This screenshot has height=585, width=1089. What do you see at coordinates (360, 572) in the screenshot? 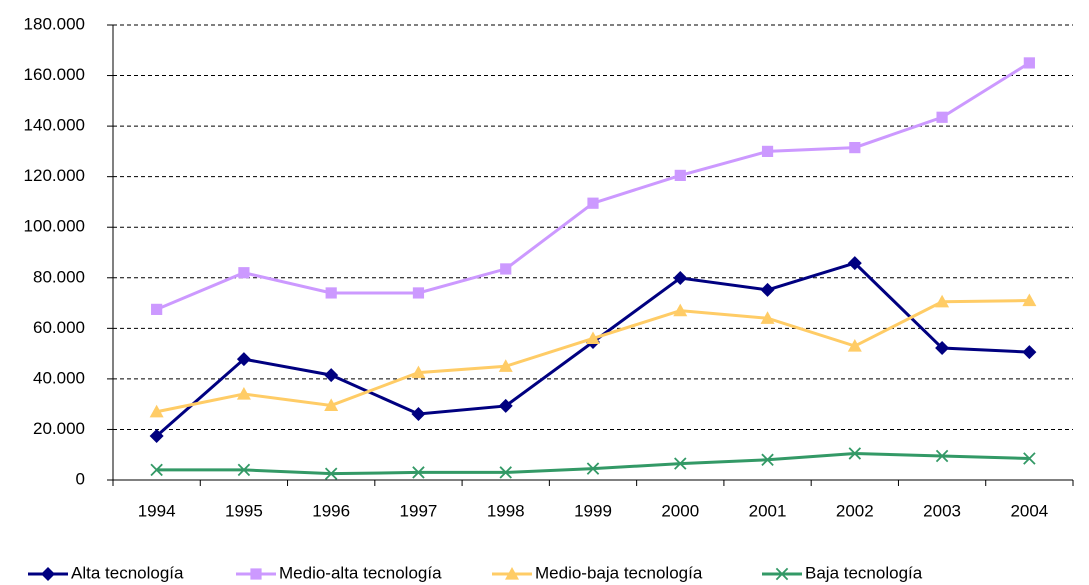
I see `legend-label: Medio-alta tecnología` at bounding box center [360, 572].